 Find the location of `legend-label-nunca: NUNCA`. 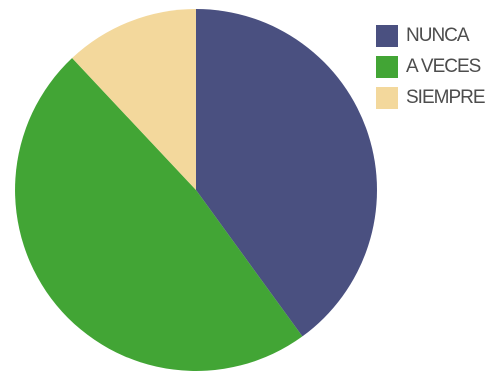

legend-label-nunca: NUNCA is located at coordinates (438, 35).